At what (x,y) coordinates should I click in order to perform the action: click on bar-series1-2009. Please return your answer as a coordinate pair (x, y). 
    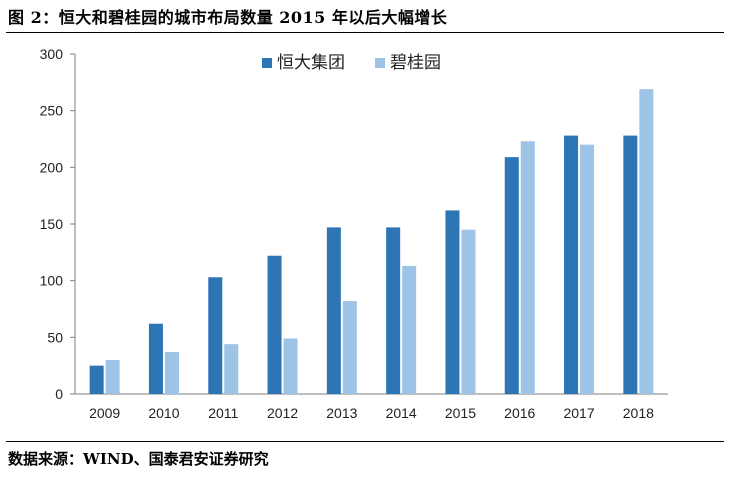
    Looking at the image, I should click on (96, 379).